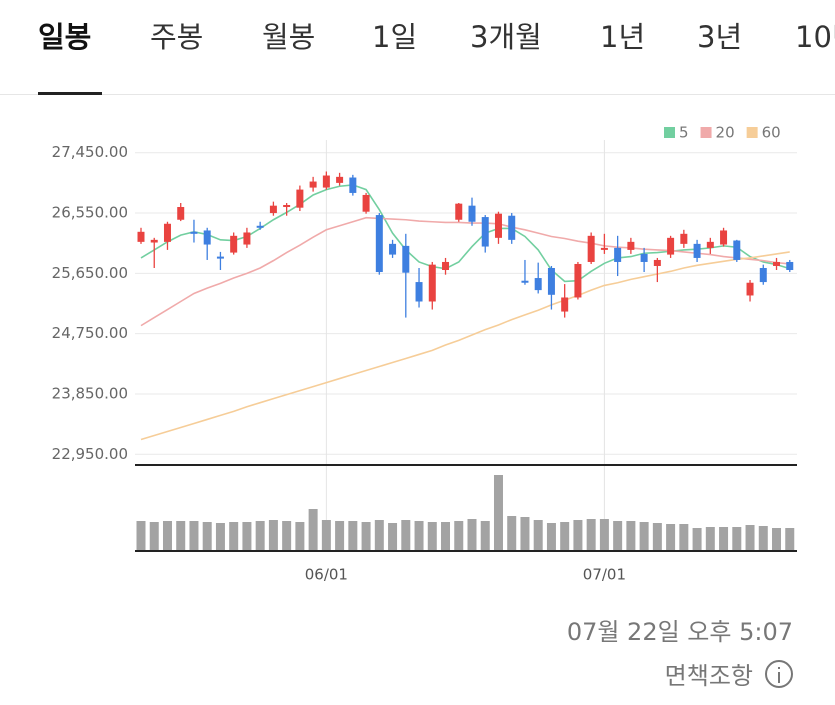 This screenshot has height=705, width=835. I want to click on tab: 10년, so click(815, 37).